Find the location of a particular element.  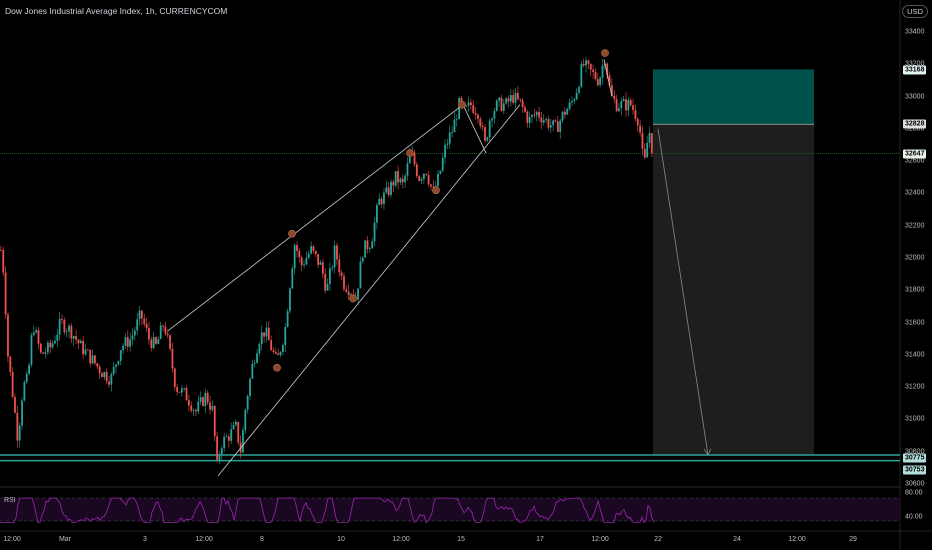

time-tick: 12:00 is located at coordinates (600, 539).